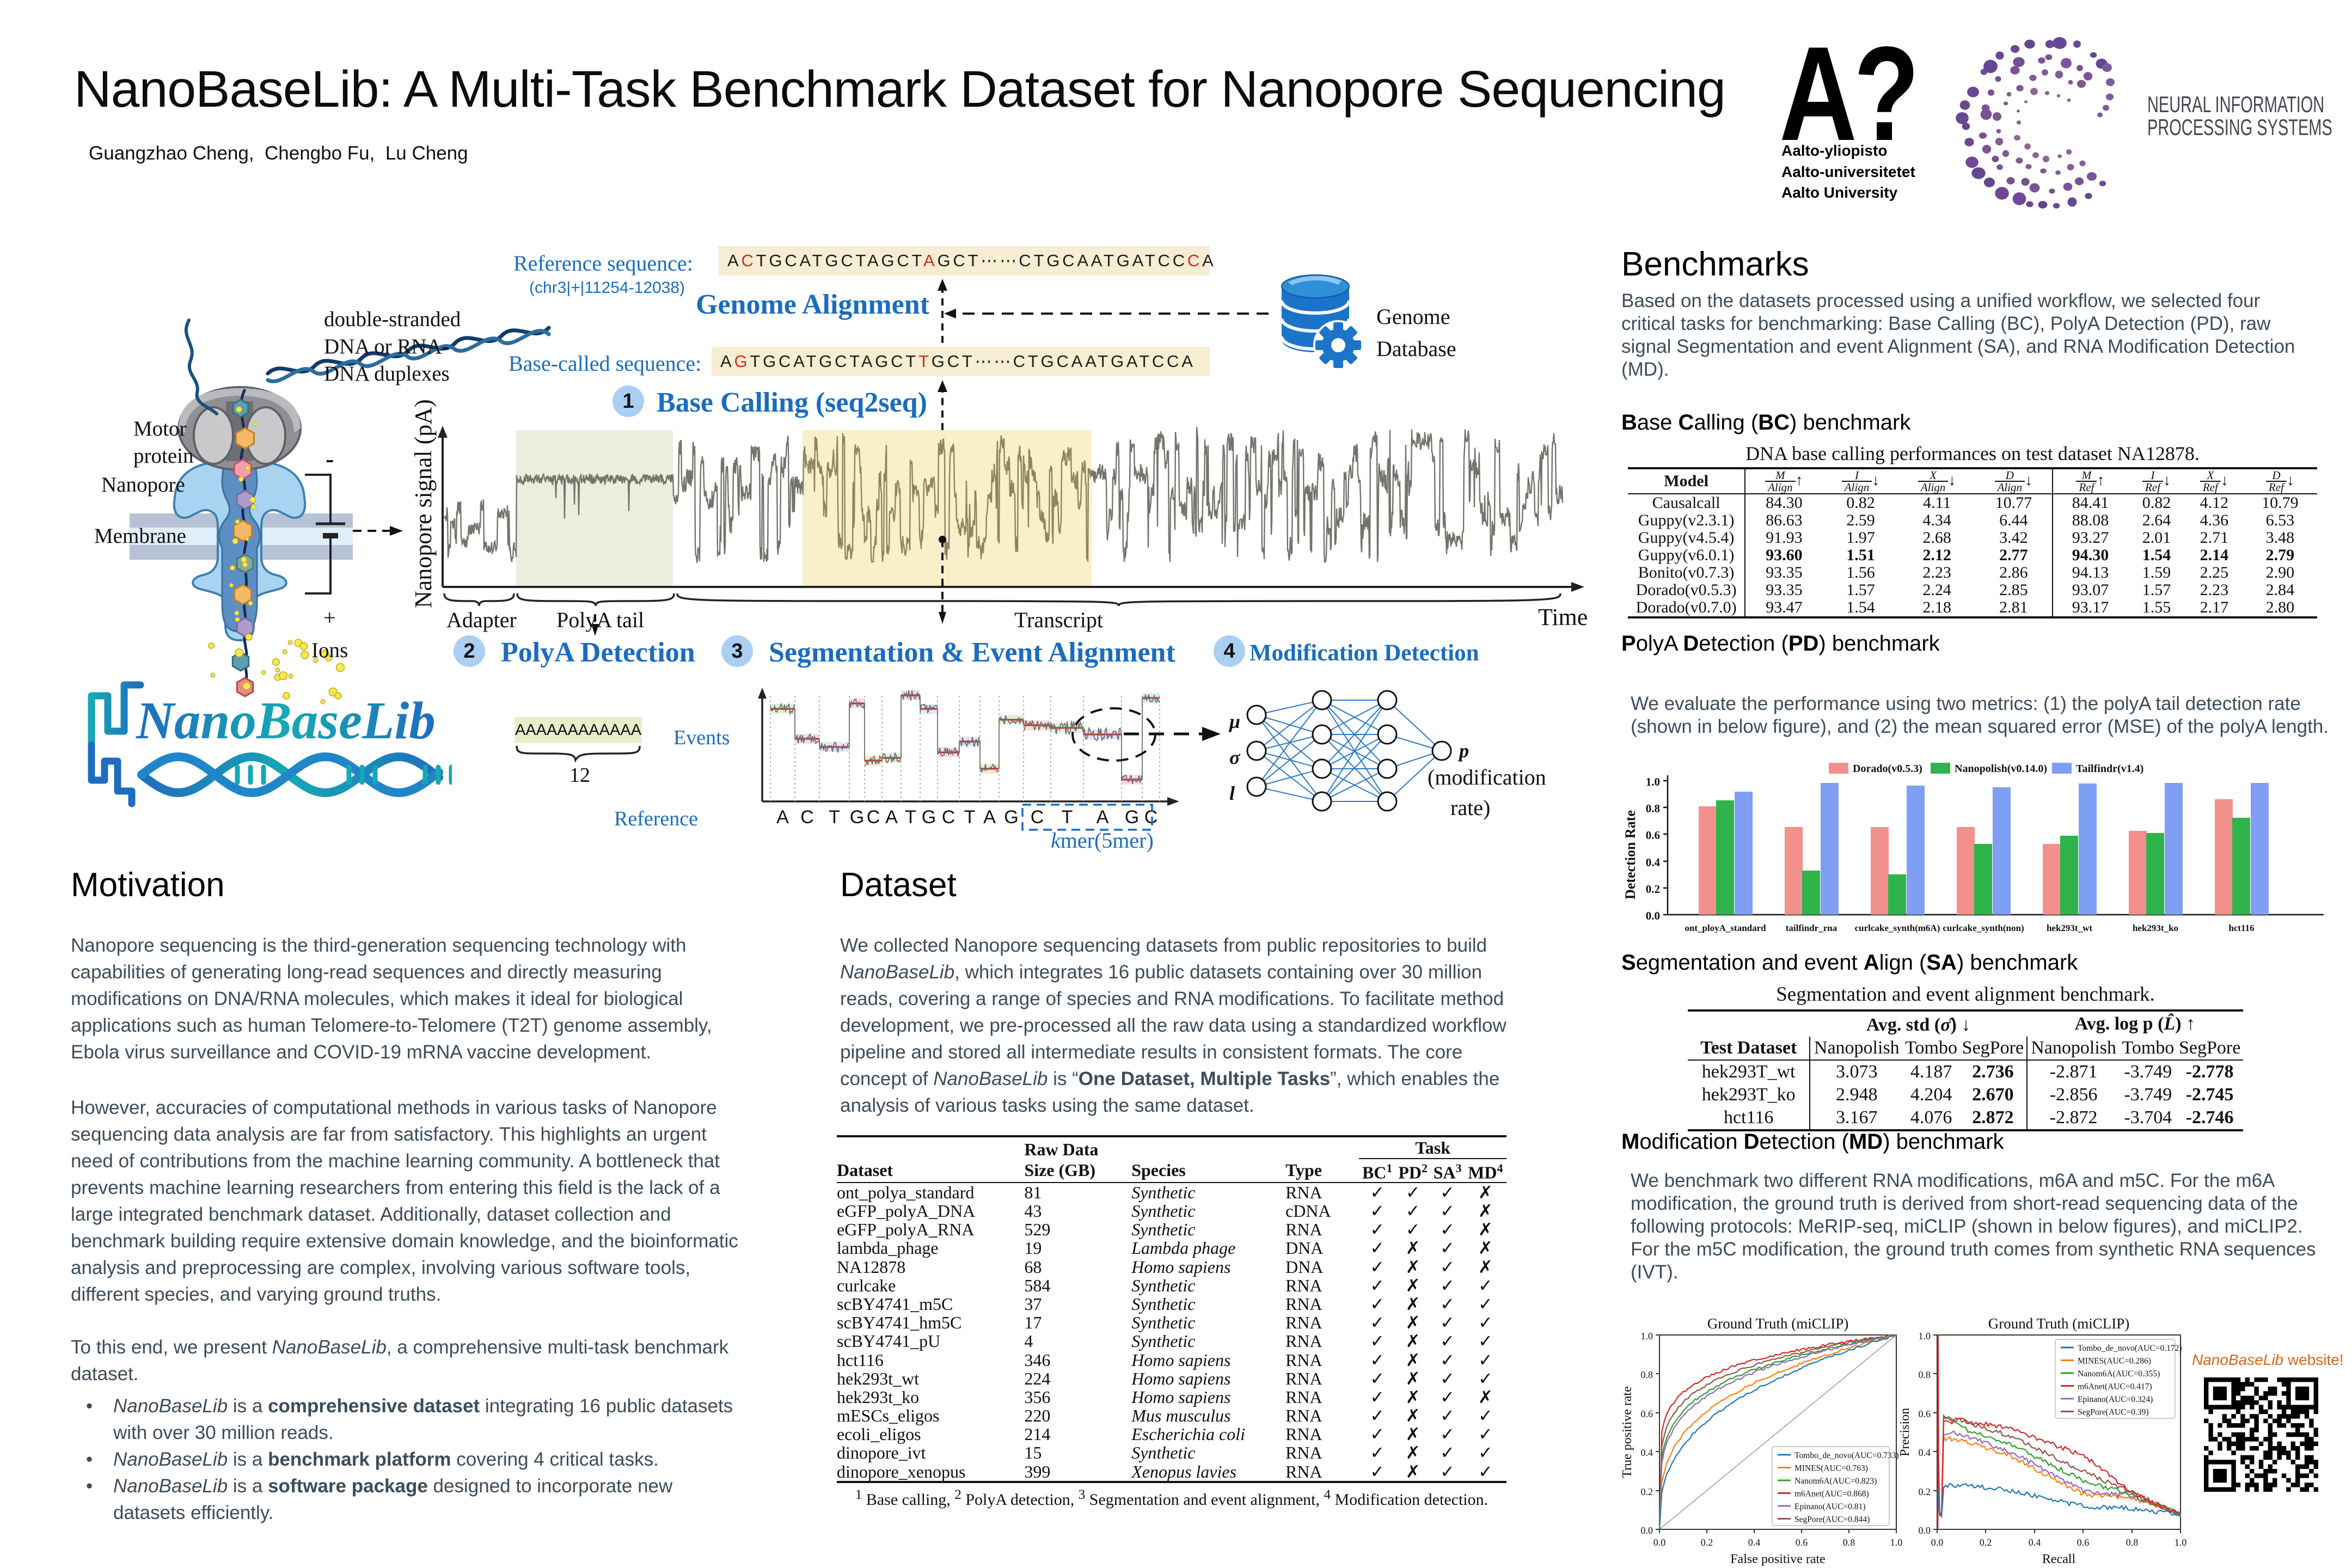 This screenshot has width=2352, height=1568. Describe the element at coordinates (481, 620) in the screenshot. I see `svg-text: Adapter` at that location.